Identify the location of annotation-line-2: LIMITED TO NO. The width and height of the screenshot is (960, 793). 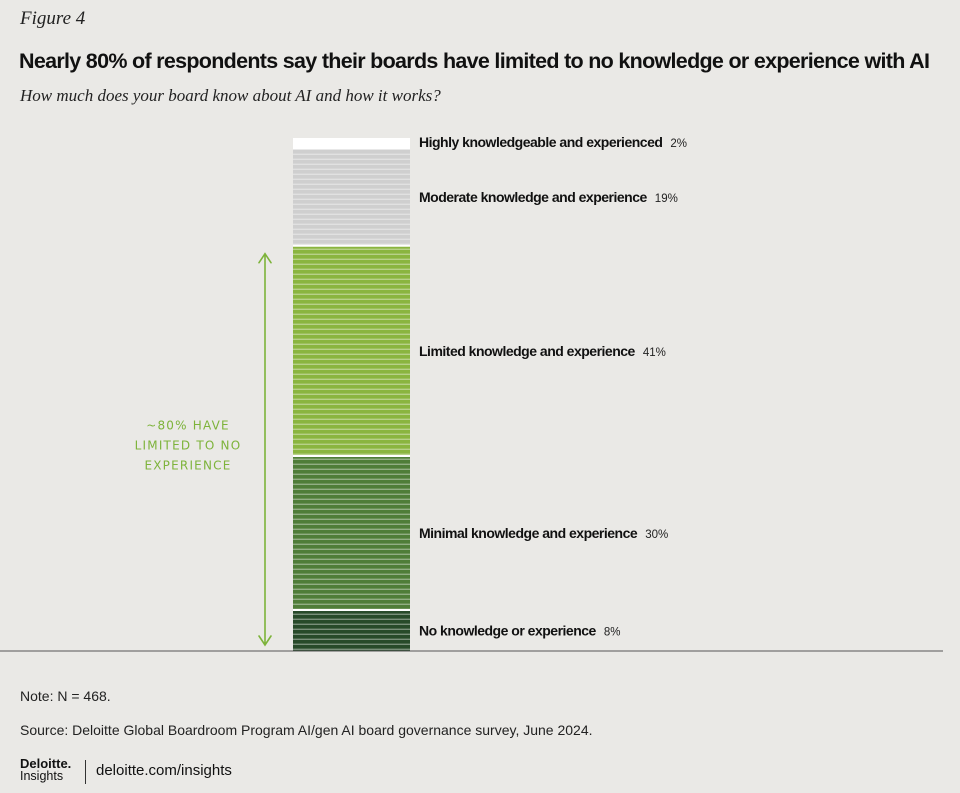
(188, 445).